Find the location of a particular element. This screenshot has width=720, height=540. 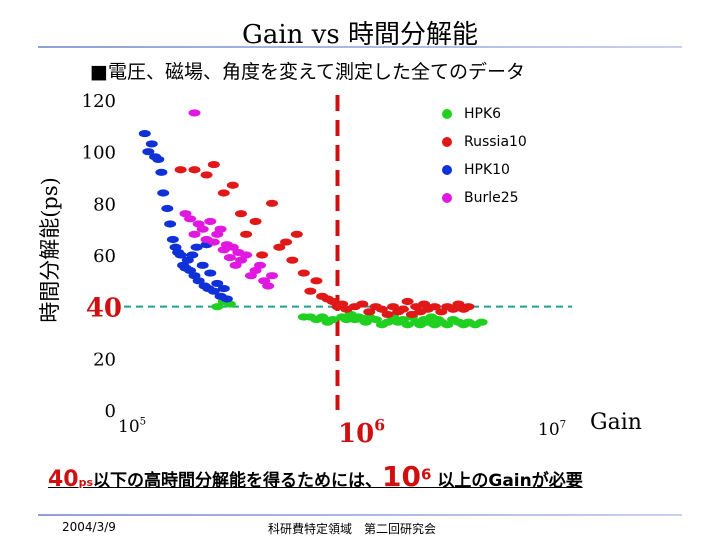

legend-item: HPK10 is located at coordinates (484, 170).